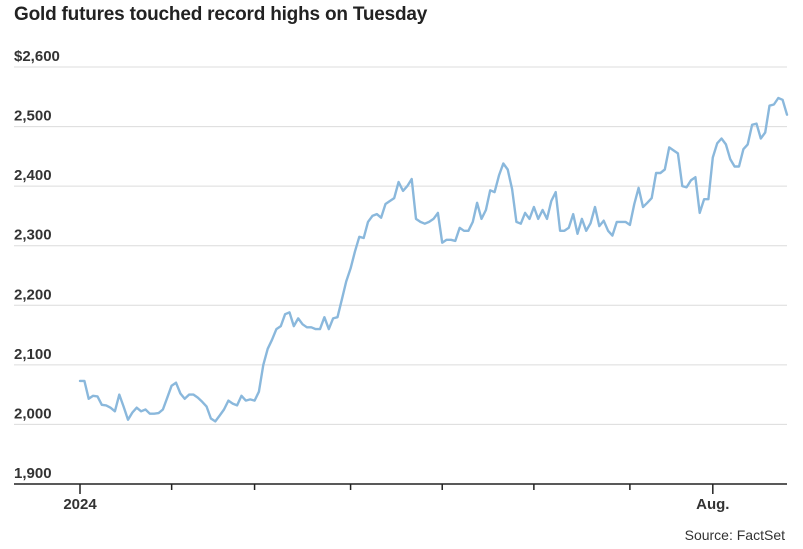  Describe the element at coordinates (33, 235) in the screenshot. I see `y-tick-label: 2,300` at that location.